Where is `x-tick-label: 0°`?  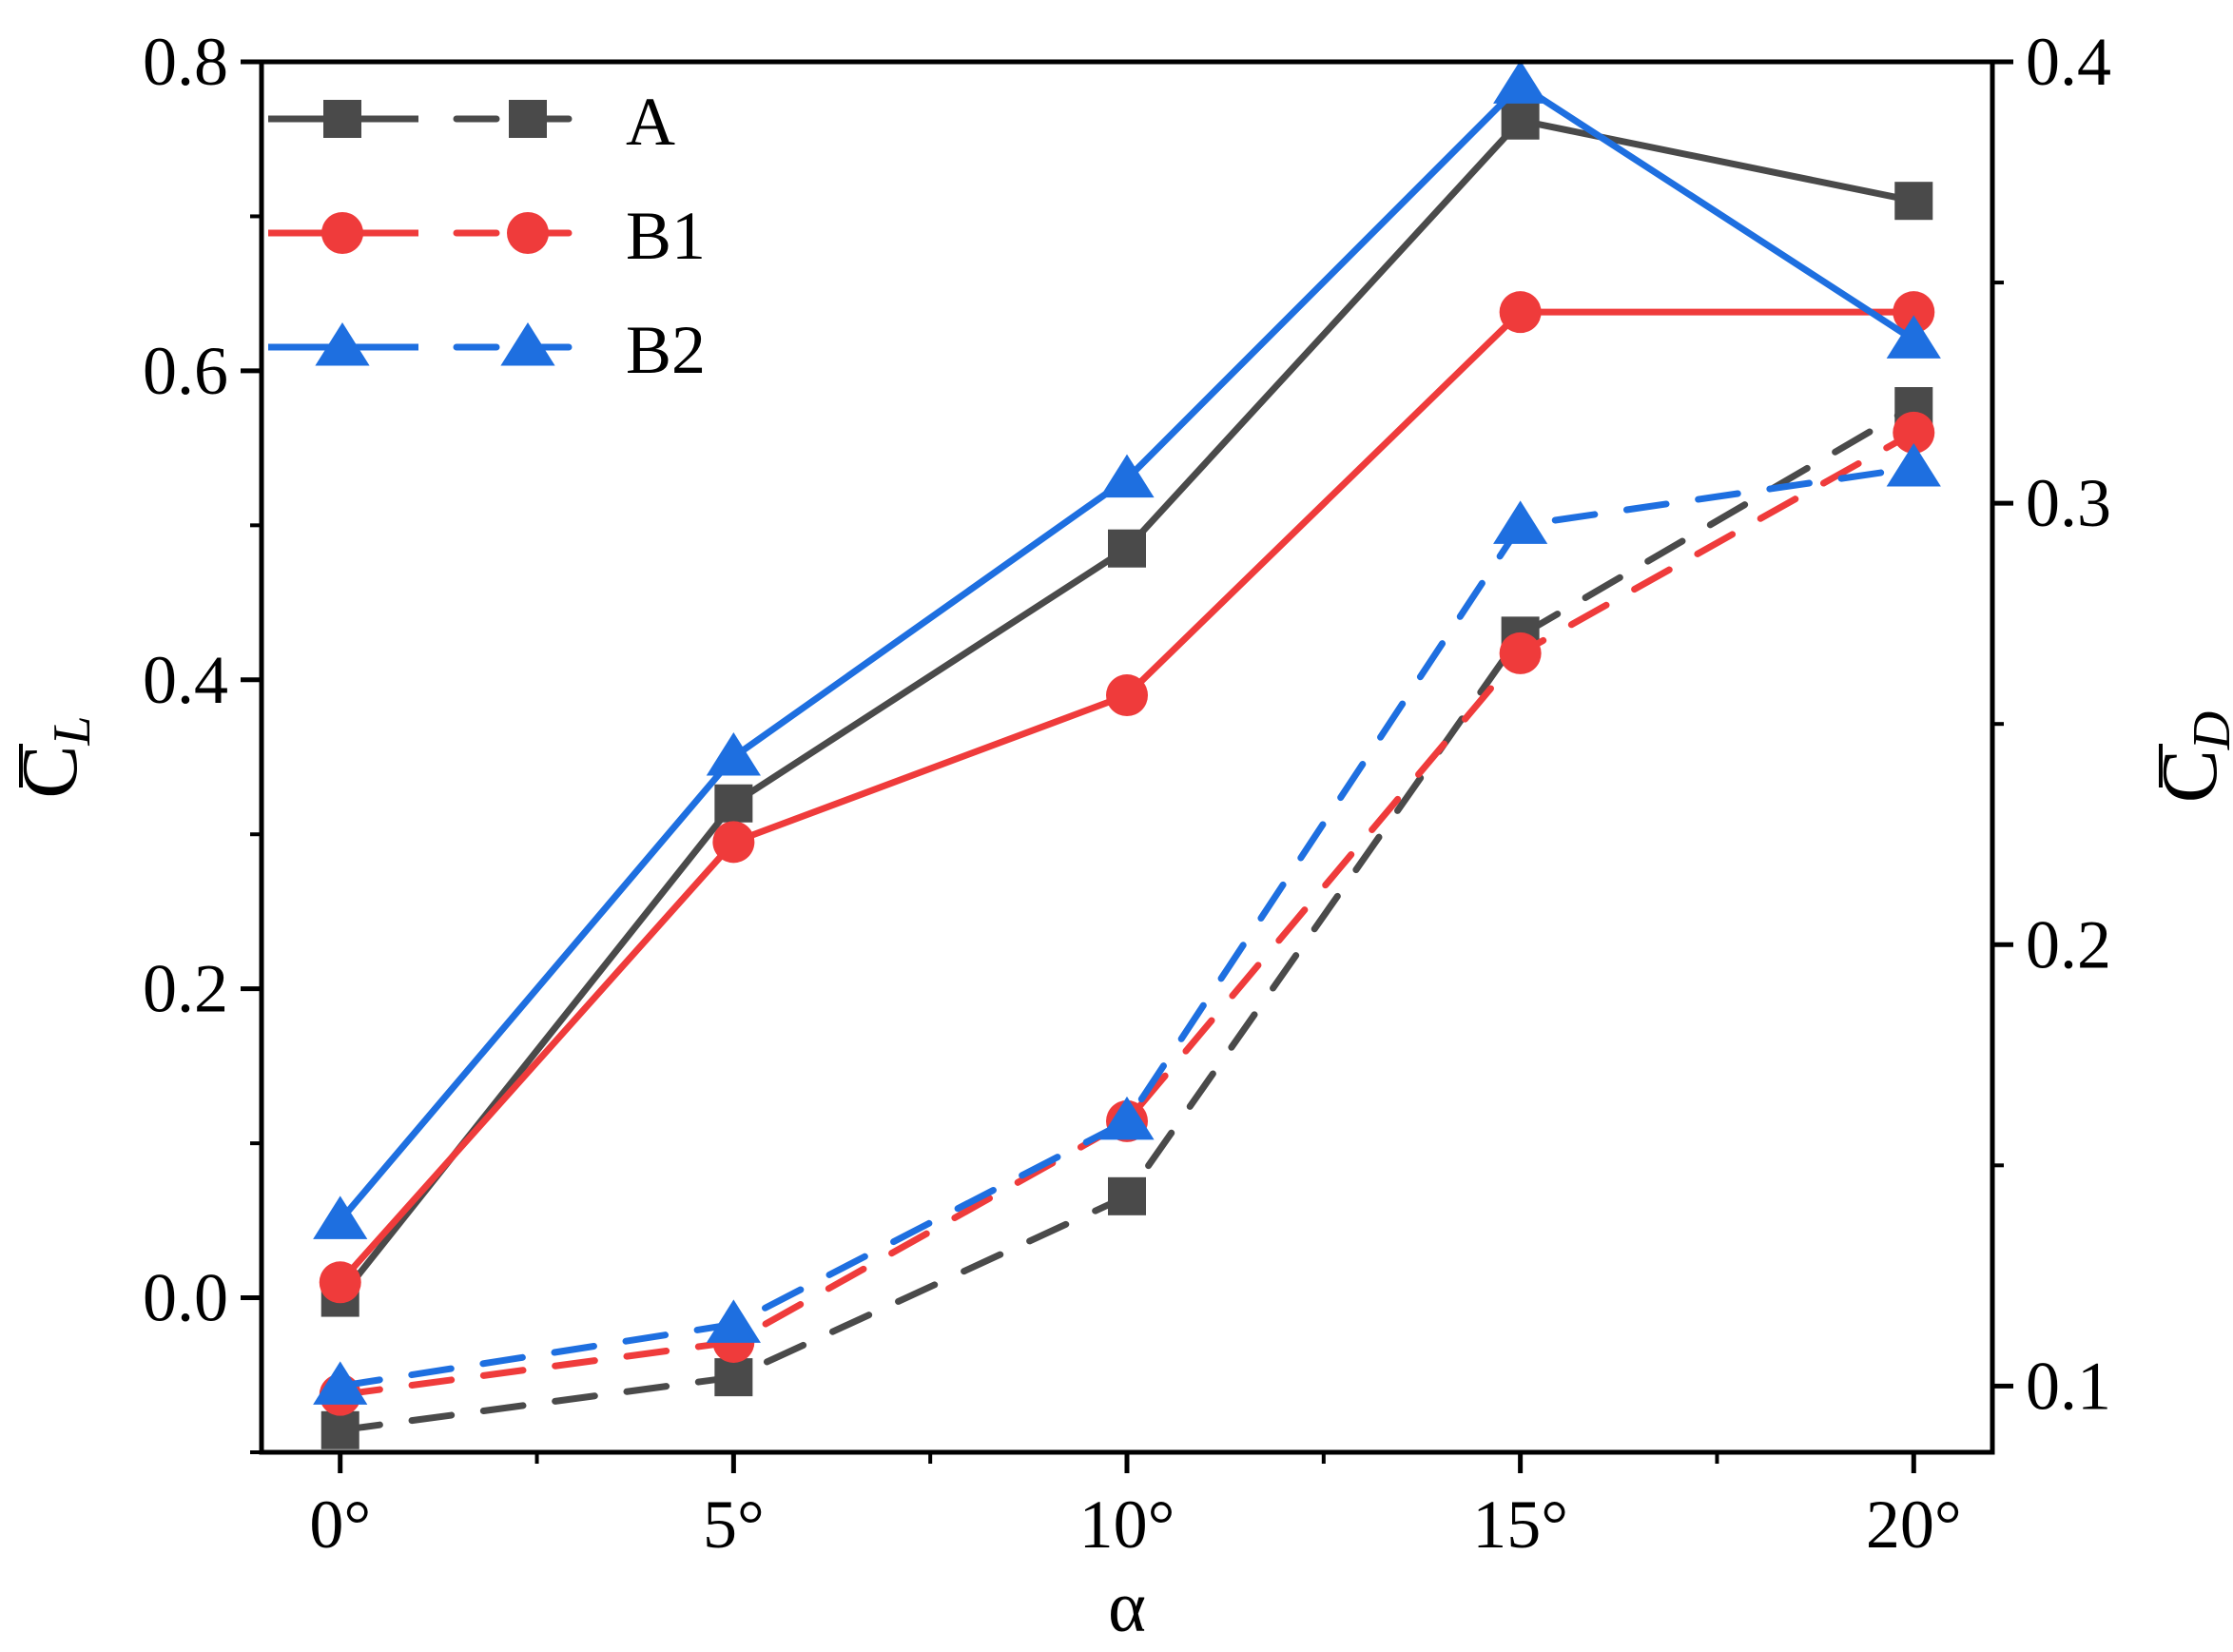
x-tick-label: 0° is located at coordinates (340, 1525).